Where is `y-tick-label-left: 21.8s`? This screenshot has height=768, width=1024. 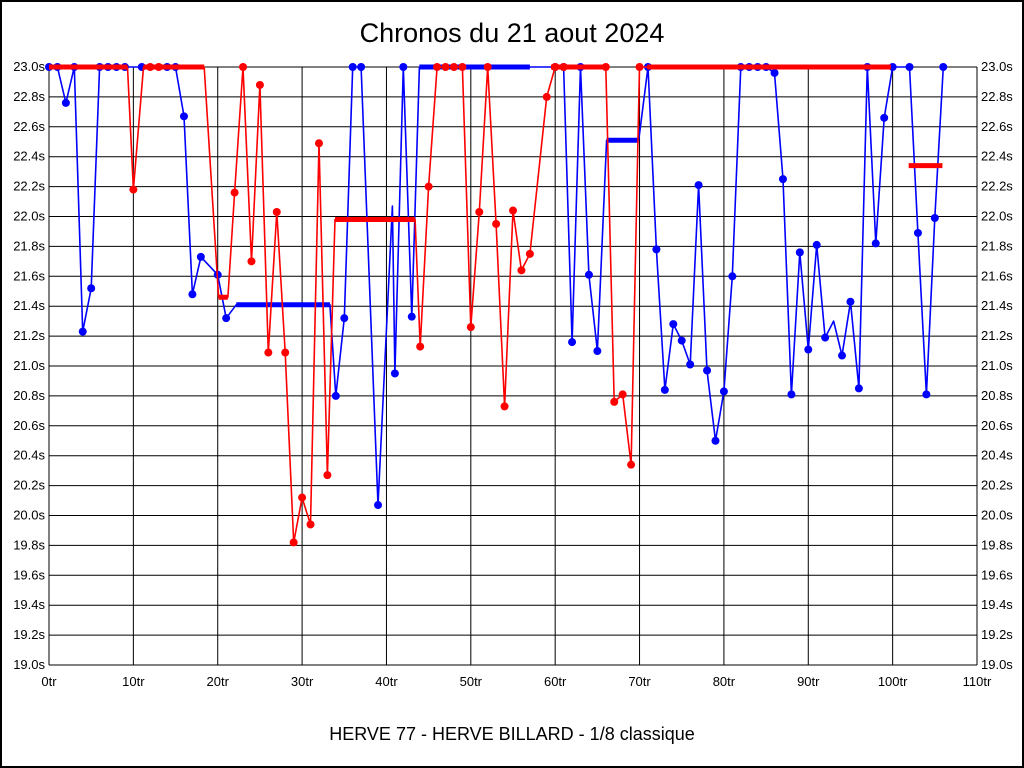
y-tick-label-left: 21.8s is located at coordinates (29, 245).